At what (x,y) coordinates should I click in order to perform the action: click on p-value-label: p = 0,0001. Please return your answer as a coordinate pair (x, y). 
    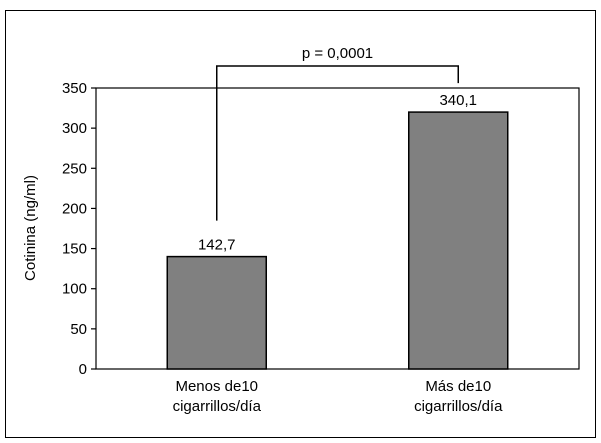
    Looking at the image, I should click on (337, 53).